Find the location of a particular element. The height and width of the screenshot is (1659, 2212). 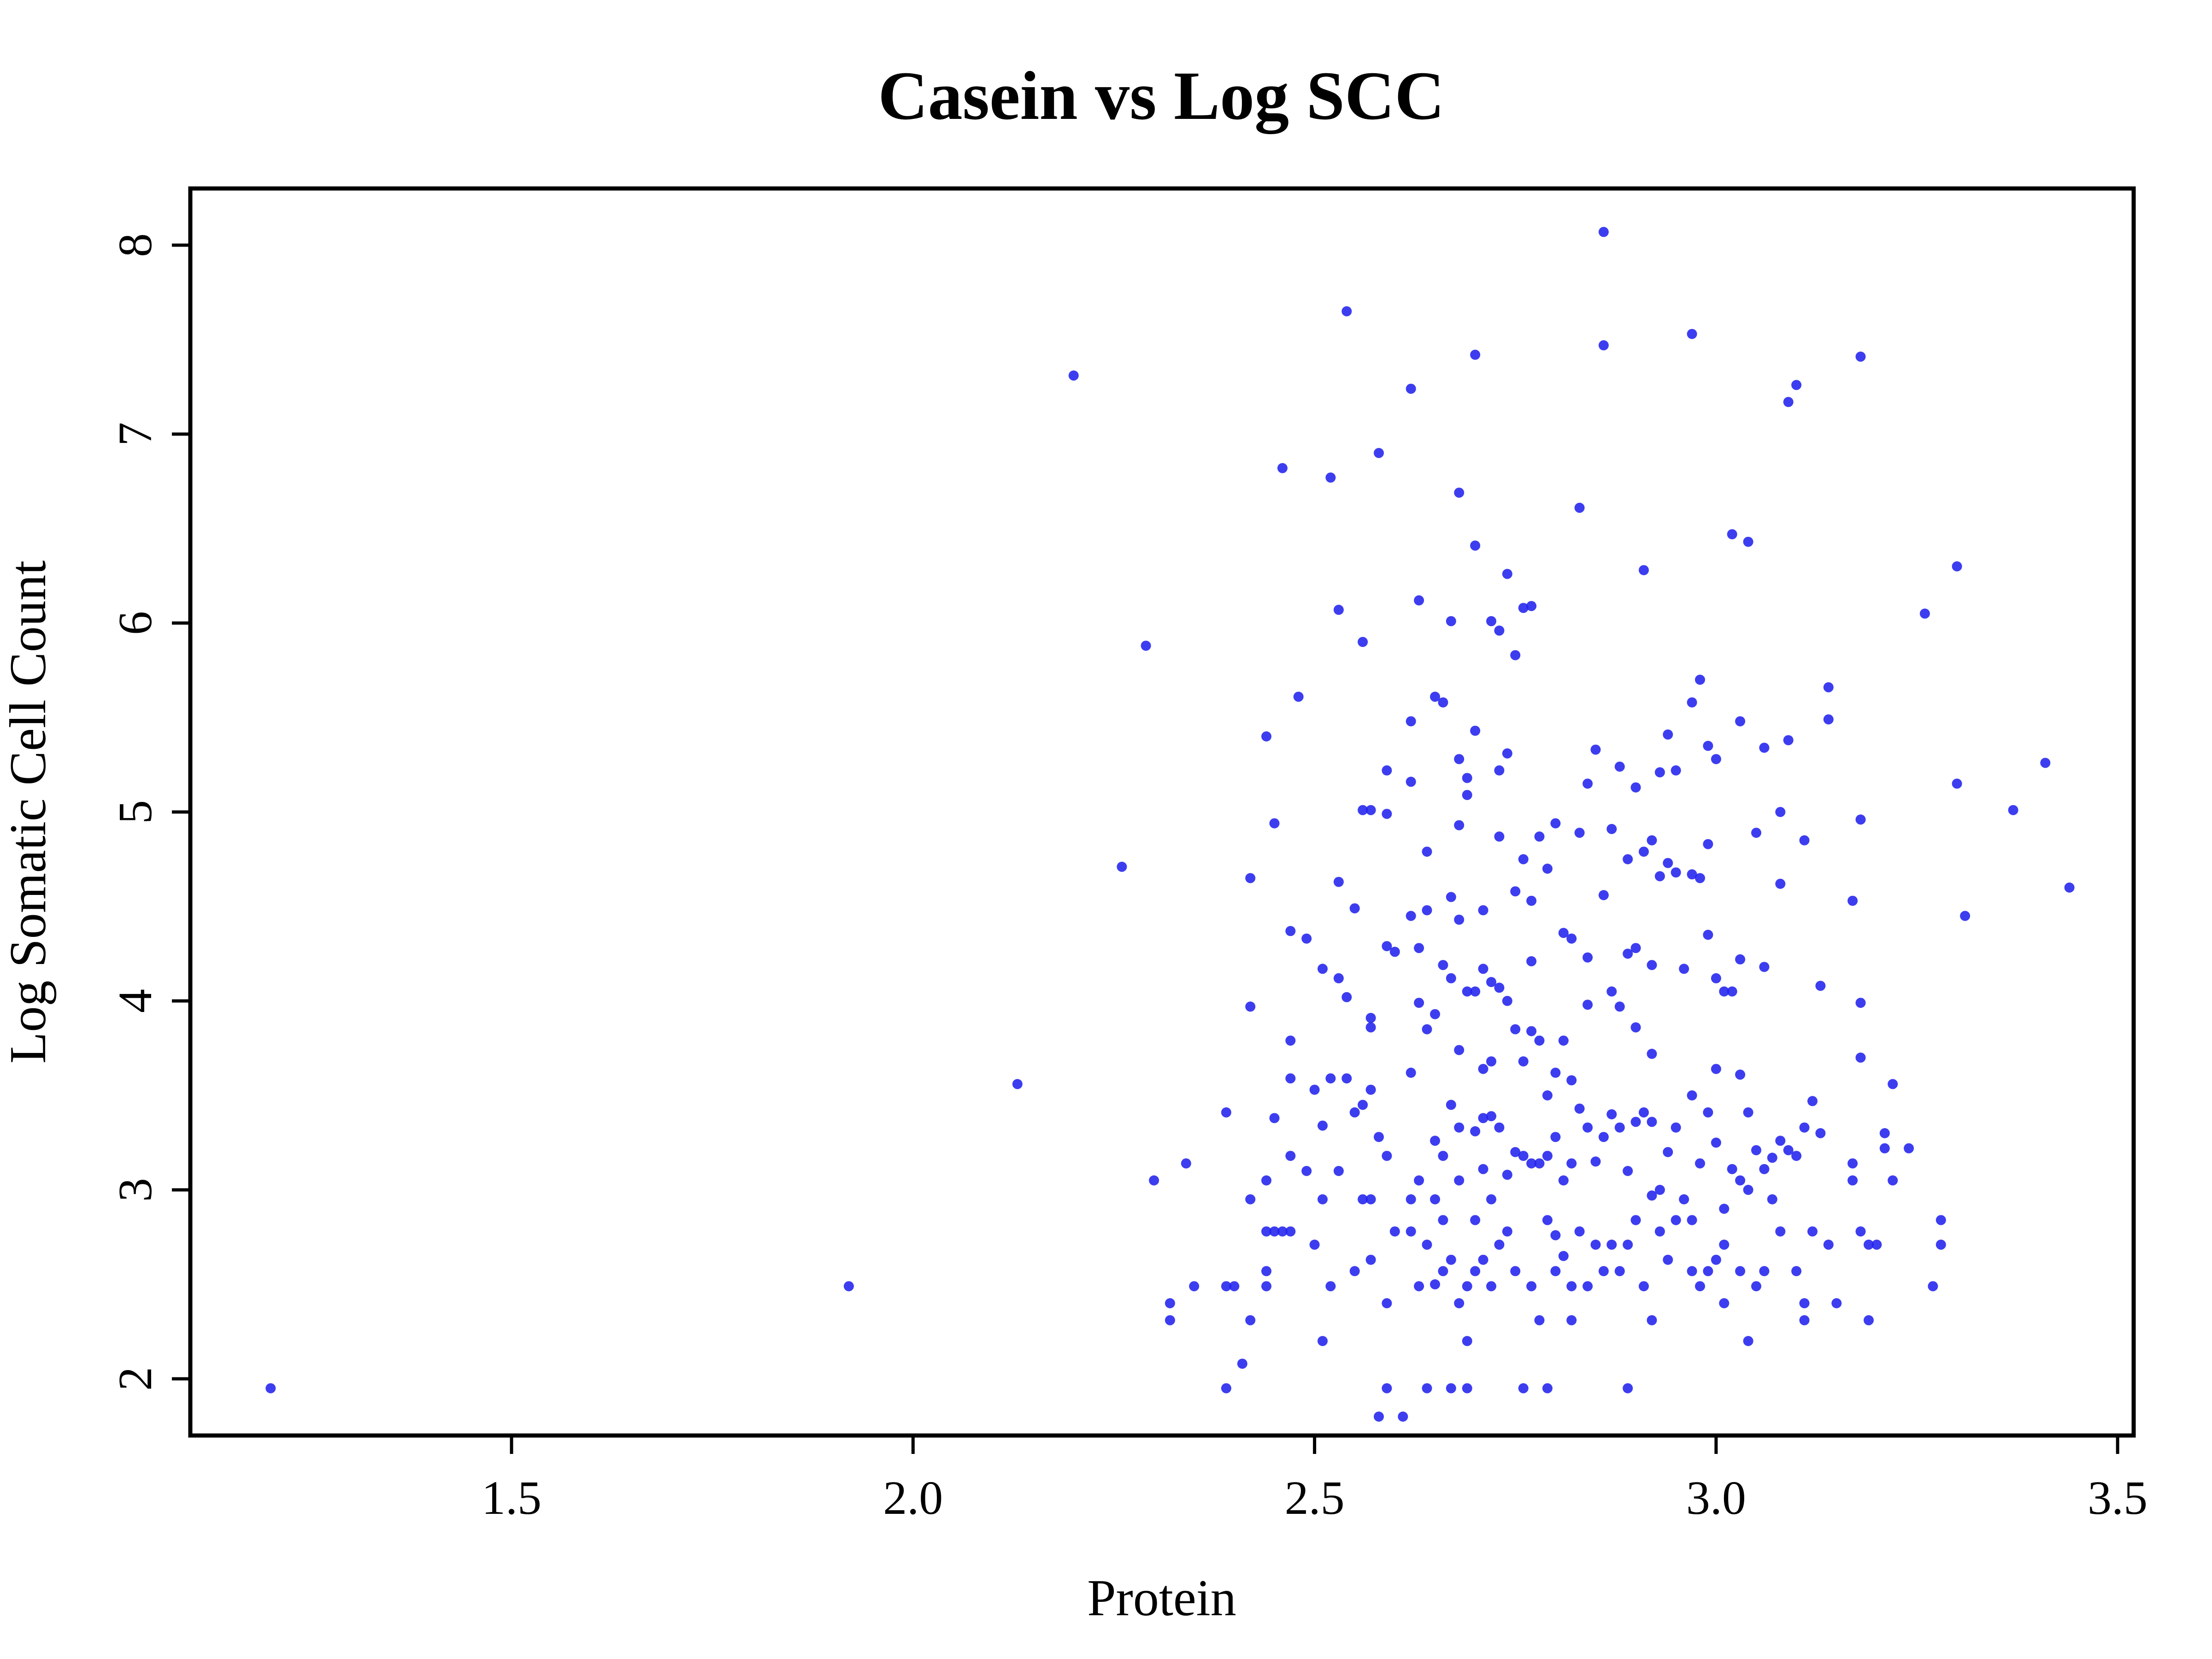

y-axis-label: Log Somatic Cell Count is located at coordinates (28, 812).